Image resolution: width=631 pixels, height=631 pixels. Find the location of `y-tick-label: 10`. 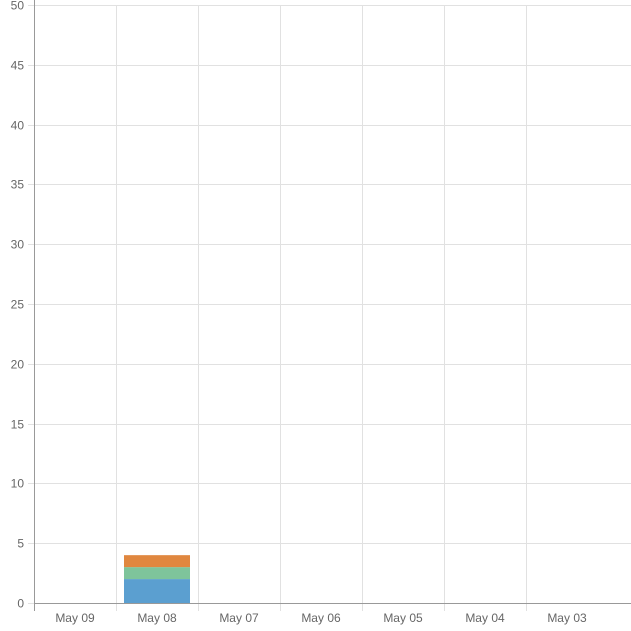

y-tick-label: 10 is located at coordinates (18, 484).